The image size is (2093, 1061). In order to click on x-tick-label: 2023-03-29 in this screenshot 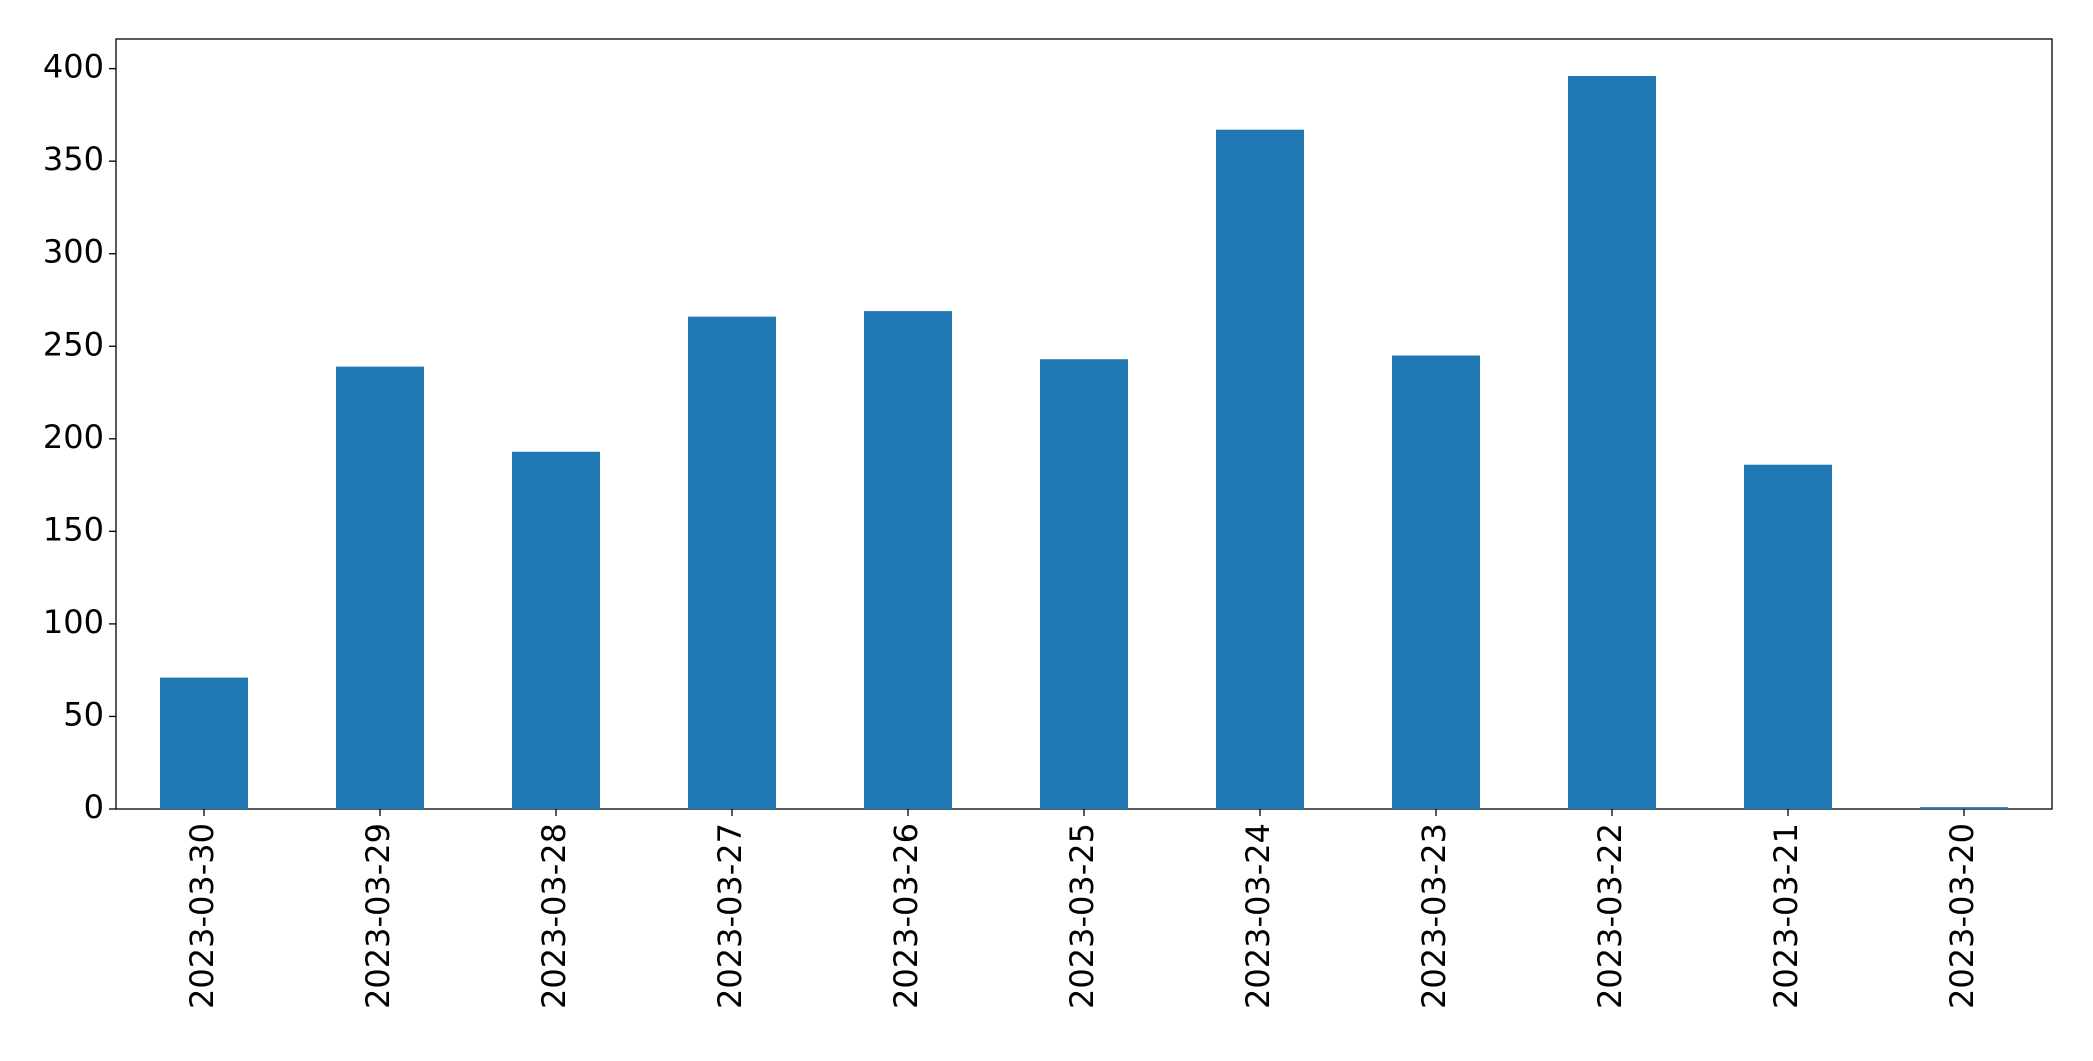, I will do `click(378, 916)`.